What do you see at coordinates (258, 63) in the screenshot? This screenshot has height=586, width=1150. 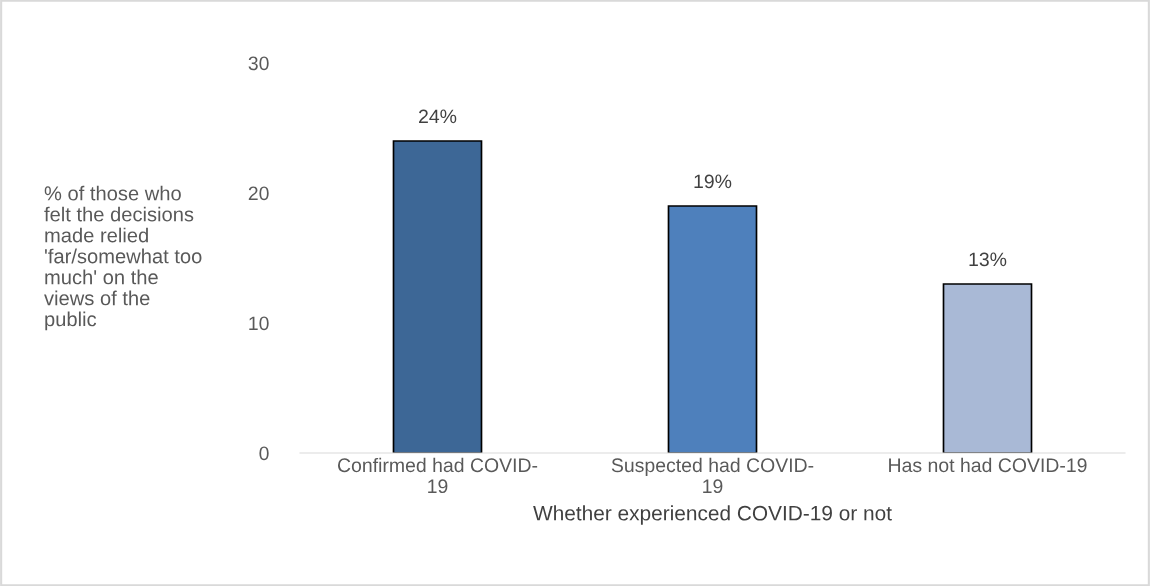 I see `y-tick-label: 30` at bounding box center [258, 63].